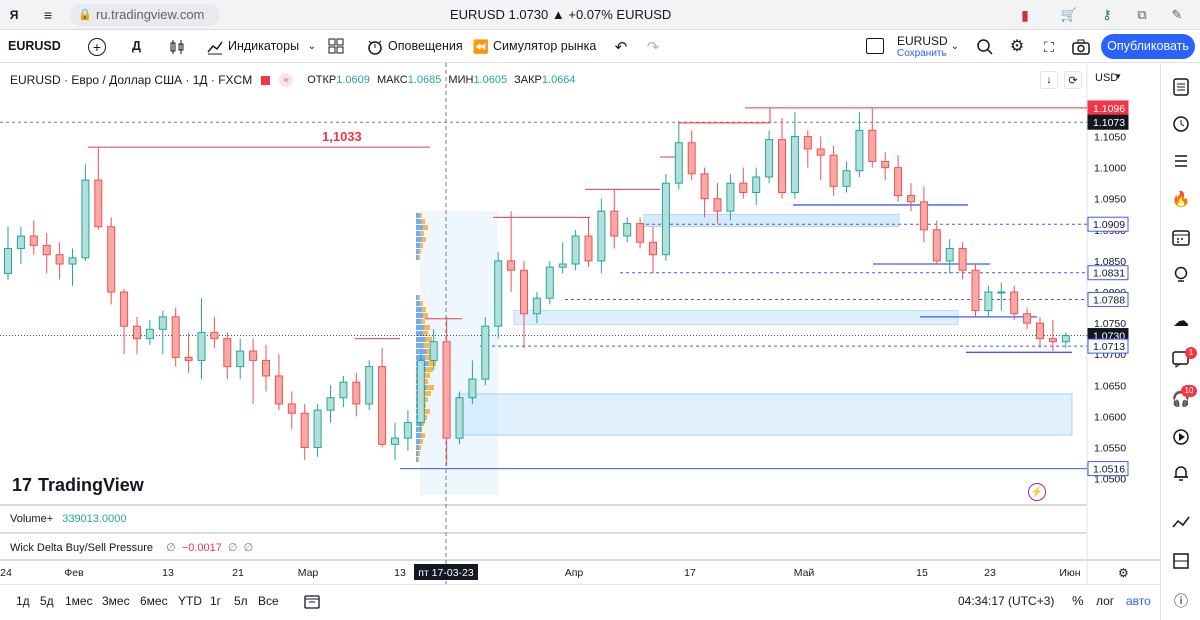 Image resolution: width=1200 pixels, height=620 pixels. I want to click on browser-logo-icon: Я, so click(14, 15).